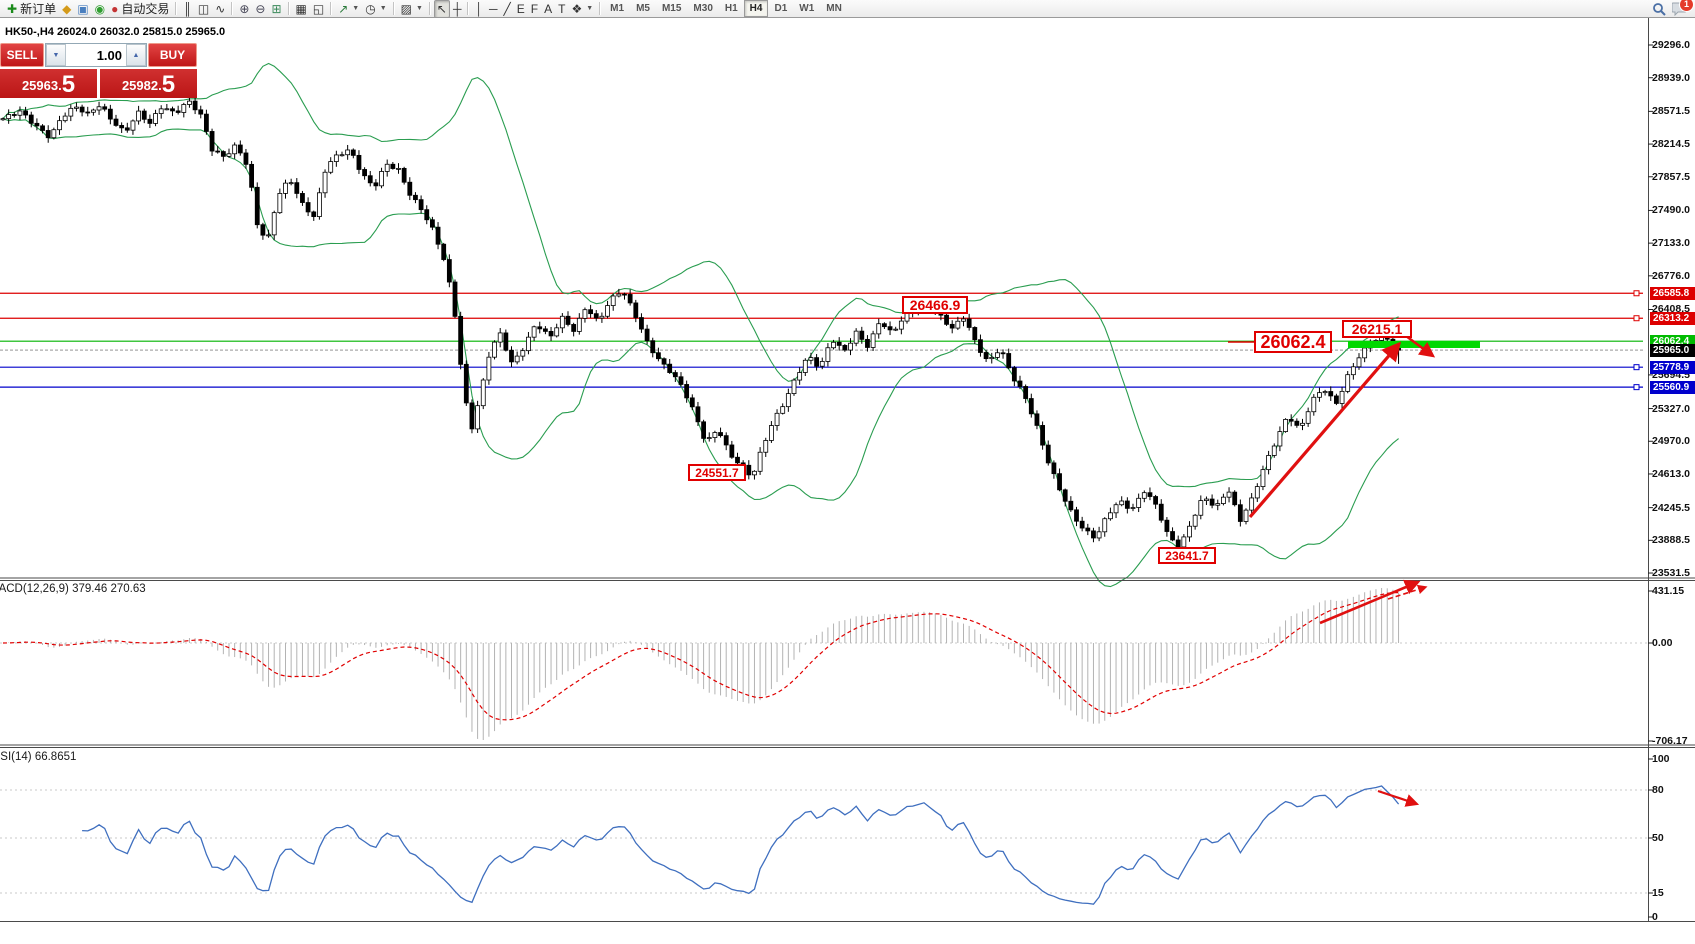 The width and height of the screenshot is (1695, 944). What do you see at coordinates (1370, 602) in the screenshot?
I see `macd-arrow-up` at bounding box center [1370, 602].